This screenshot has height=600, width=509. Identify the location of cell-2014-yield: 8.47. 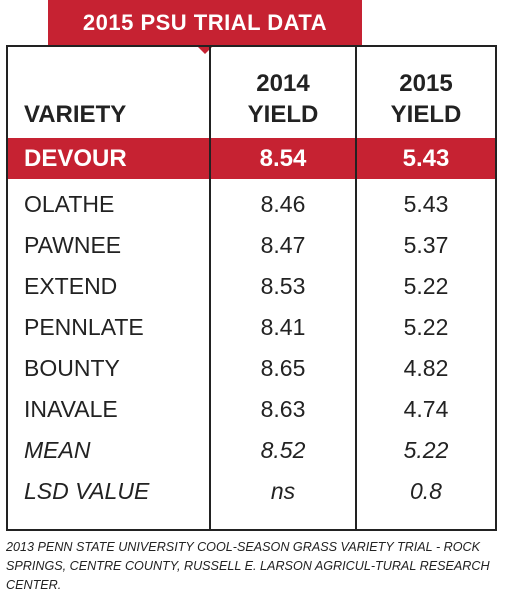
(283, 245).